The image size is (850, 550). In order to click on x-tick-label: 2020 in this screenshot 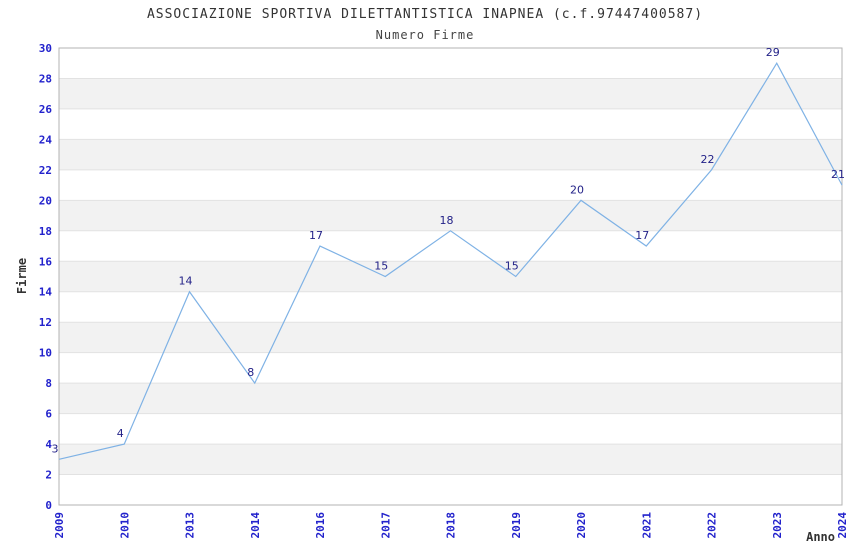, I will do `click(581, 525)`.